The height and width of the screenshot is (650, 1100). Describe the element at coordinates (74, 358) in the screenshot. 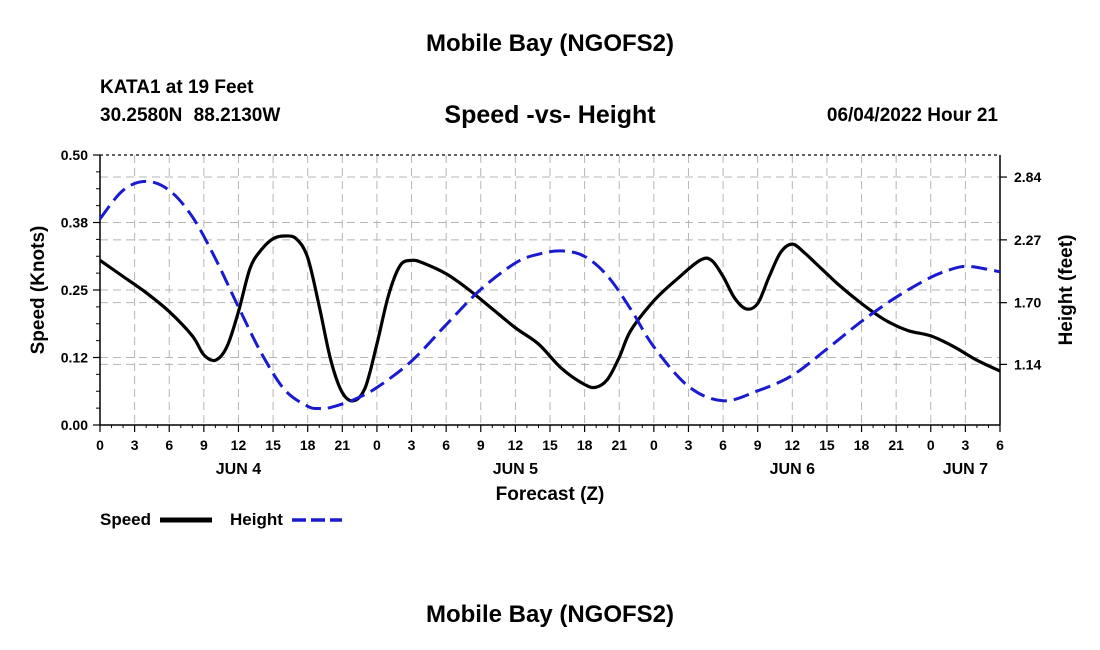

I see `y-tick-label: 0.12` at that location.